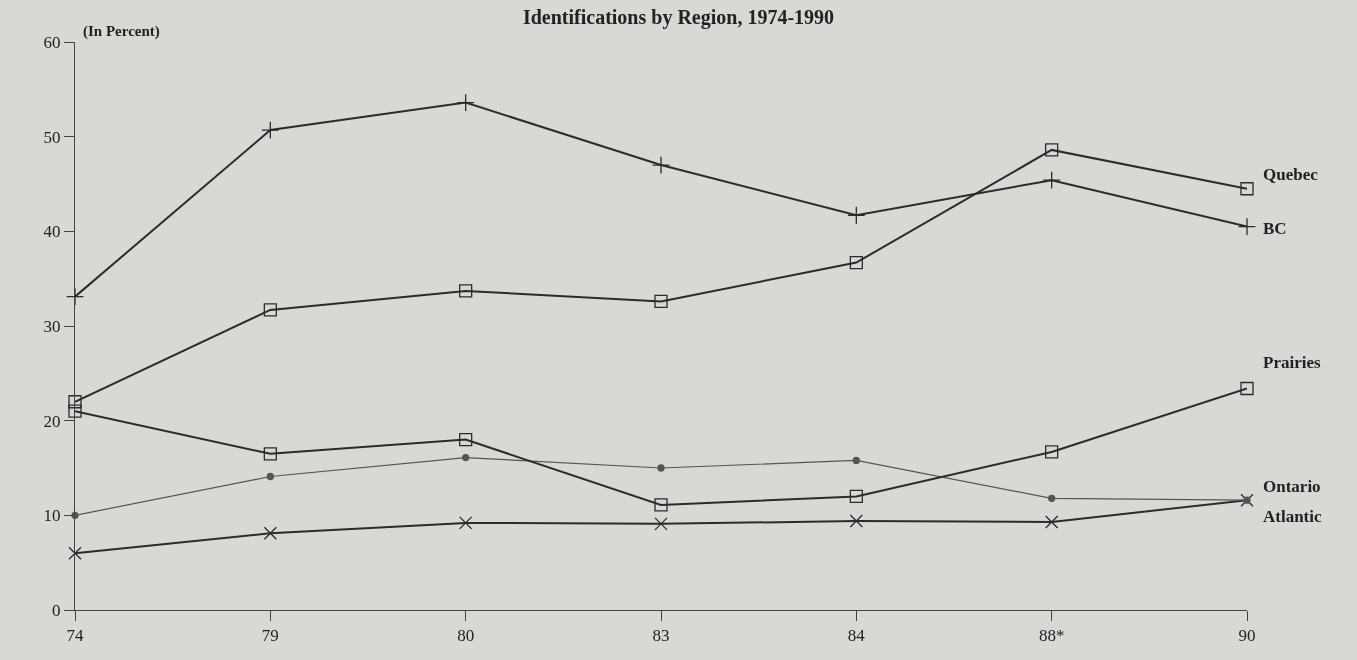 The image size is (1357, 660). I want to click on y-tick-label: 20, so click(52, 421).